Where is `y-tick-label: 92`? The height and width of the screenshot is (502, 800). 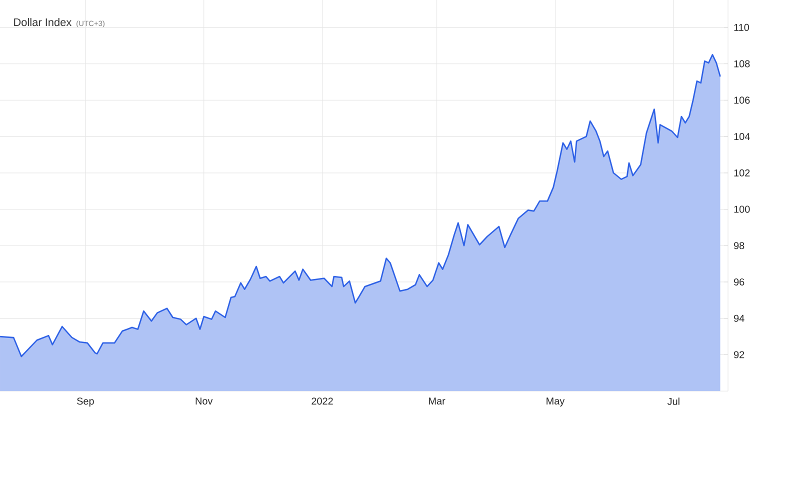 y-tick-label: 92 is located at coordinates (739, 354).